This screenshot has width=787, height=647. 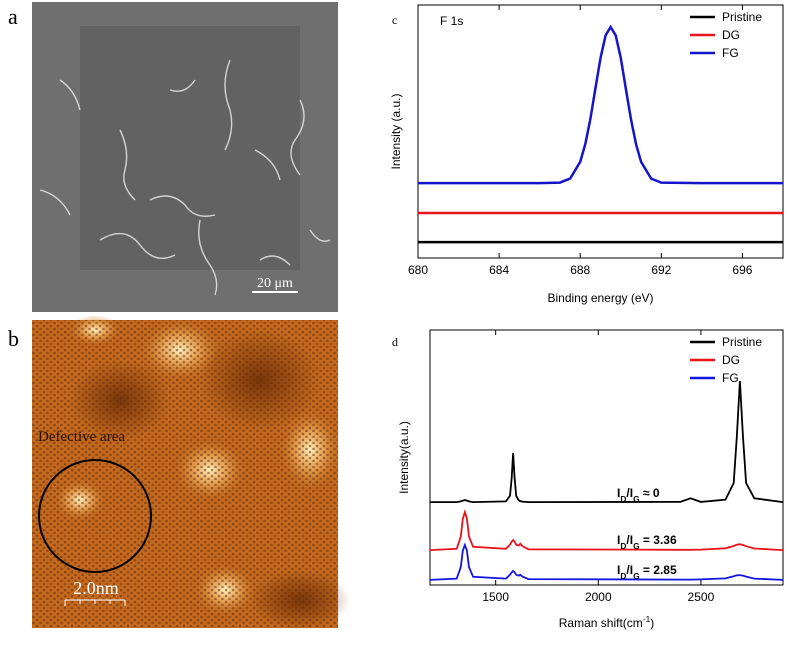 I want to click on x-tick-label: 2500, so click(x=701, y=597).